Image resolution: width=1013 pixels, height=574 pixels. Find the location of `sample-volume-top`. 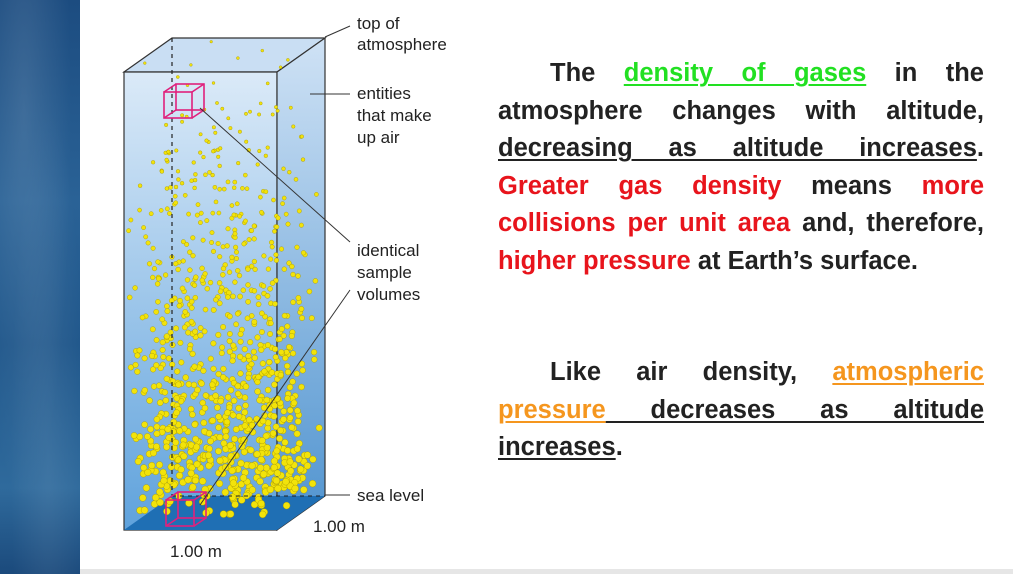

sample-volume-top is located at coordinates (184, 101).